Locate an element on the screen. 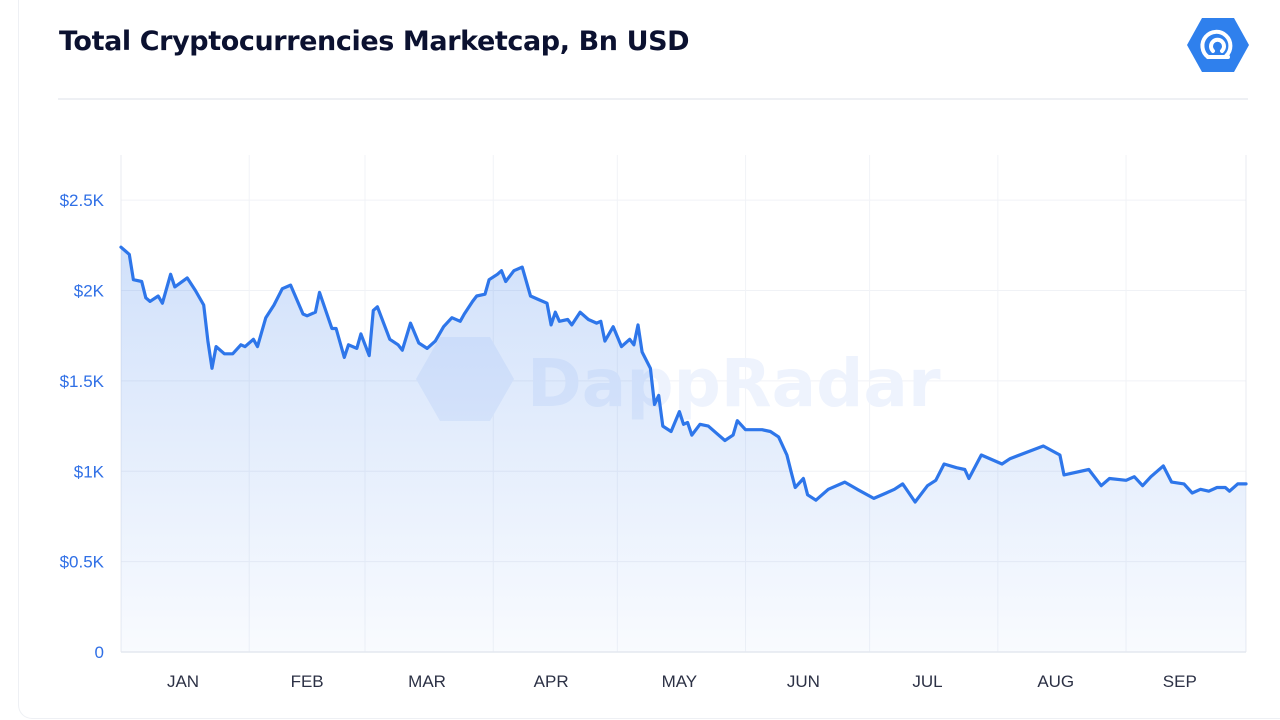  x-tick-label: JAN is located at coordinates (183, 681).